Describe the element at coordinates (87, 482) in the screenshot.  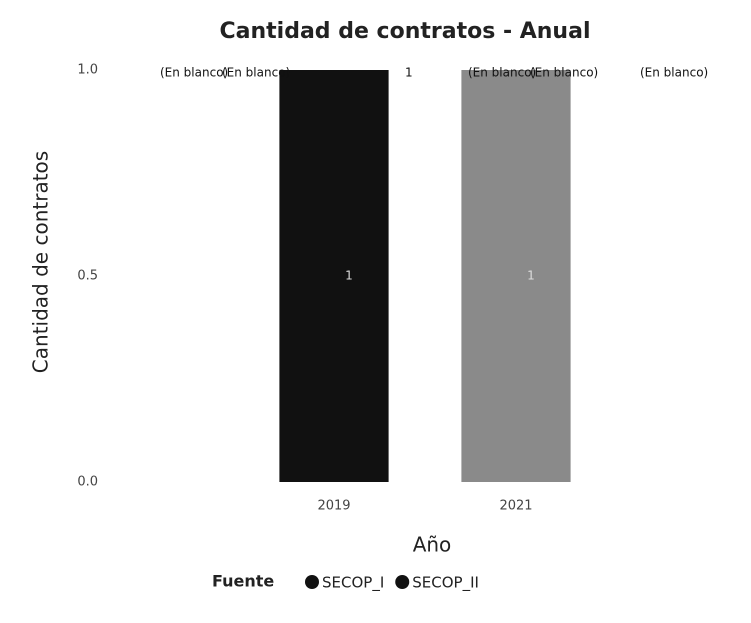
I see `y-tick-label: 0.0` at that location.